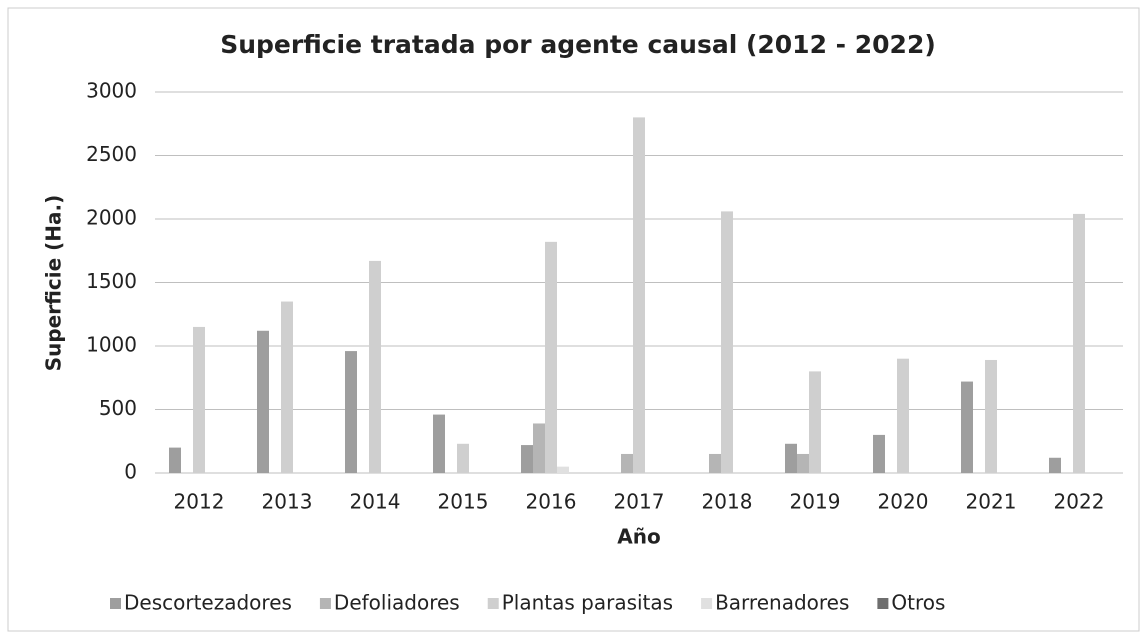  What do you see at coordinates (727, 502) in the screenshot?
I see `x-tick-label: 2018` at bounding box center [727, 502].